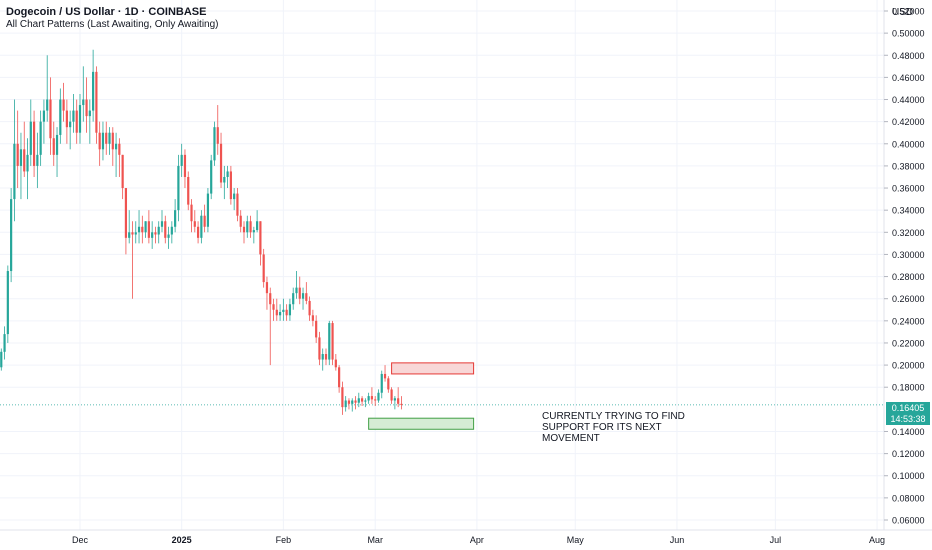  What do you see at coordinates (80, 540) in the screenshot?
I see `time-tick-label: Dec` at bounding box center [80, 540].